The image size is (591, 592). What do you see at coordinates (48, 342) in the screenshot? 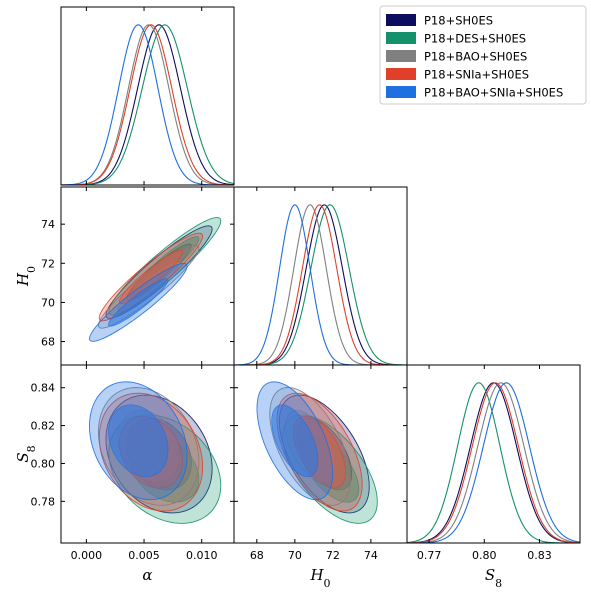
I see `y-tick-label-H0: 68` at bounding box center [48, 342].